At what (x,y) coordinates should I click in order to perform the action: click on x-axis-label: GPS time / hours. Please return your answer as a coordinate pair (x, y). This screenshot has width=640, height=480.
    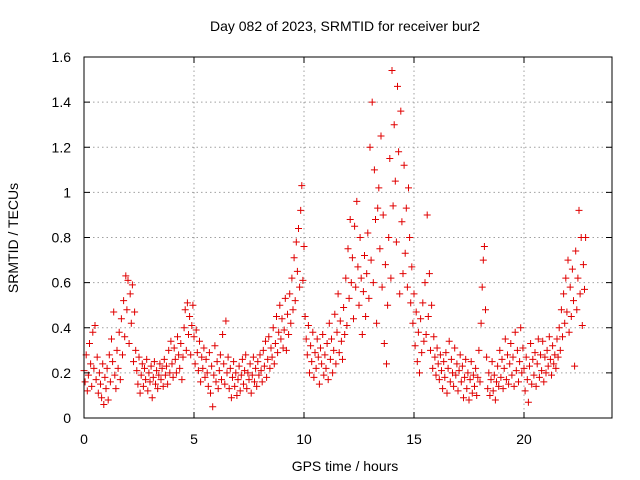
    Looking at the image, I should click on (345, 466).